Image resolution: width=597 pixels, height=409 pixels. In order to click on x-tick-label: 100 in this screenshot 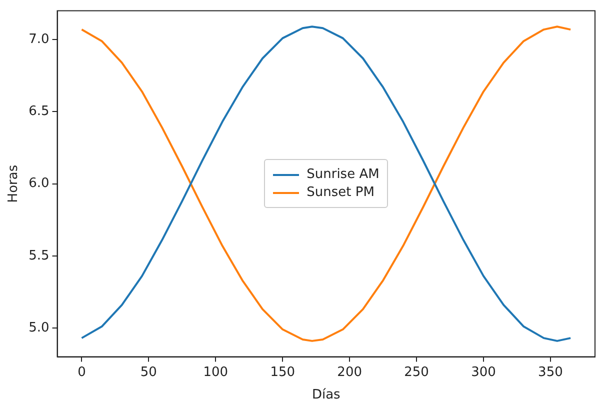, I will do `click(215, 372)`.